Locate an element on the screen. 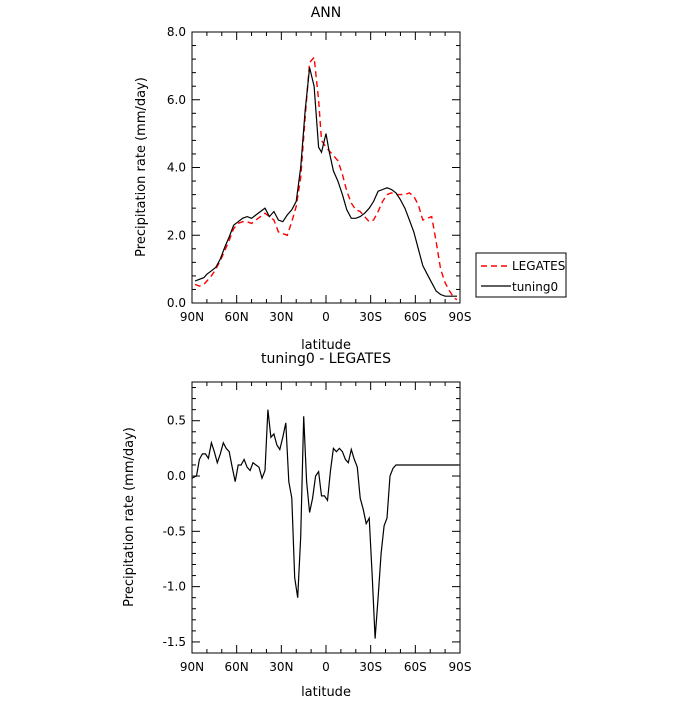 Image resolution: width=700 pixels, height=704 pixels. top-x-axis-label: latitude is located at coordinates (326, 345).